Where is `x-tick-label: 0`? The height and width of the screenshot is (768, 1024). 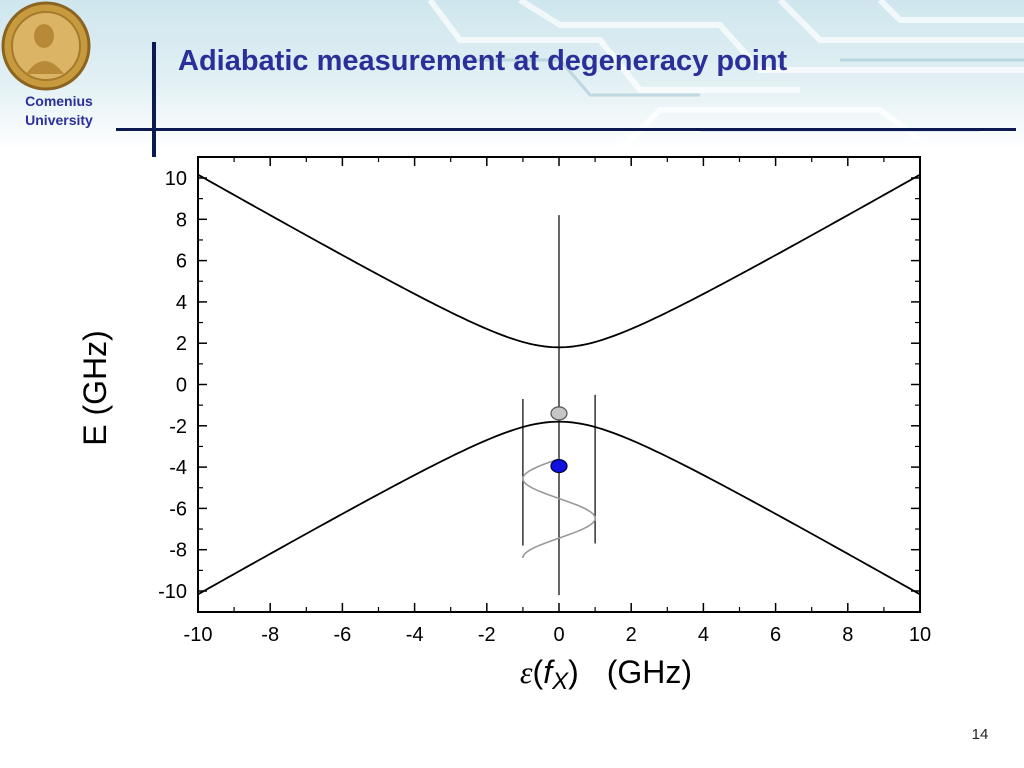
x-tick-label: 0 is located at coordinates (558, 635).